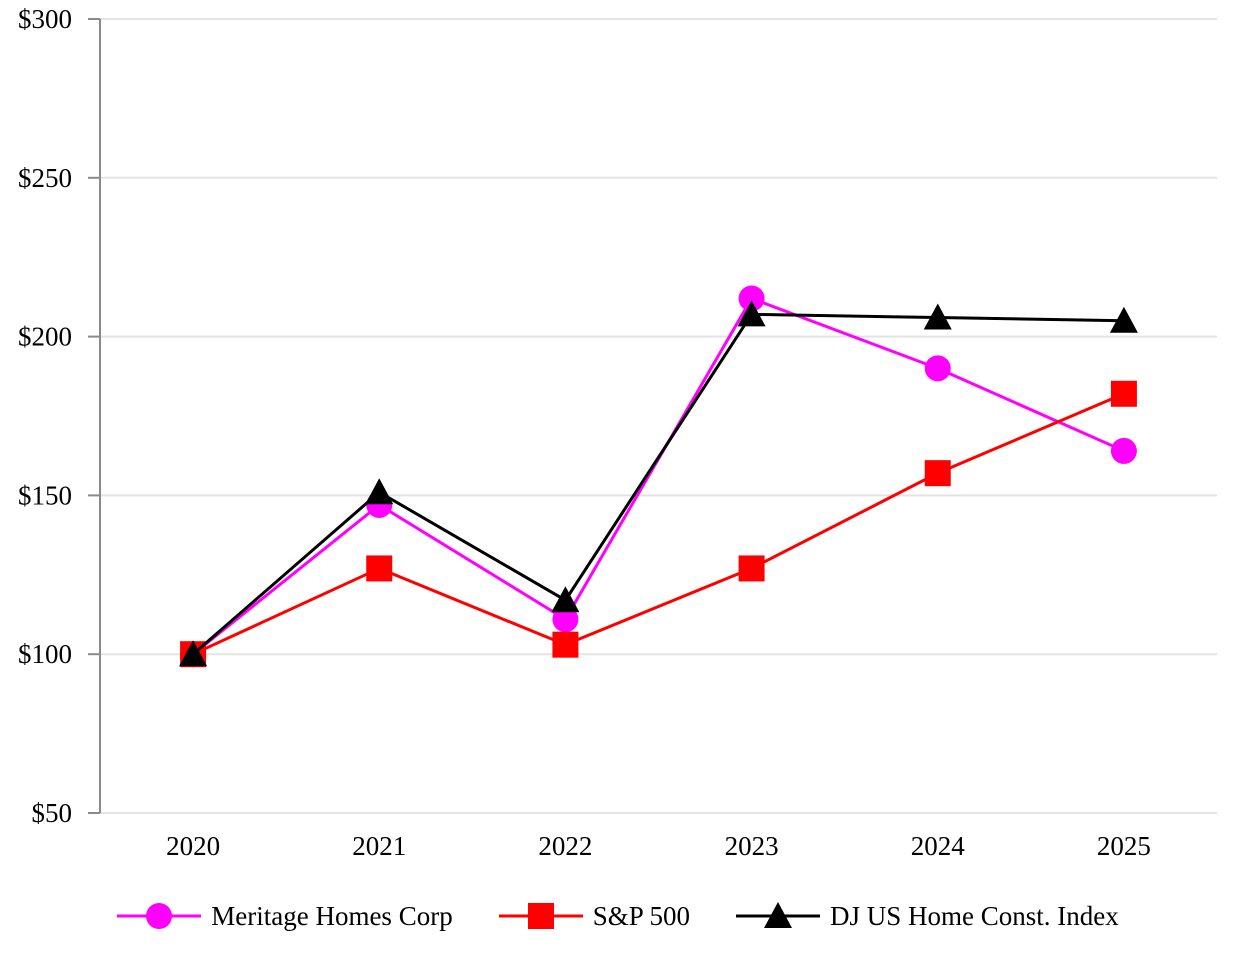 This screenshot has height=960, width=1236. I want to click on x-tick-label: 2024, so click(938, 846).